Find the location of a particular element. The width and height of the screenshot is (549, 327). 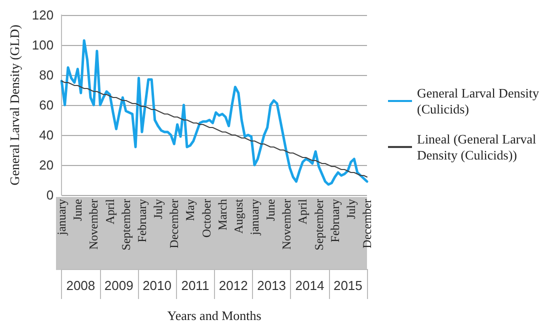

y-tick-label: 120 is located at coordinates (43, 15).